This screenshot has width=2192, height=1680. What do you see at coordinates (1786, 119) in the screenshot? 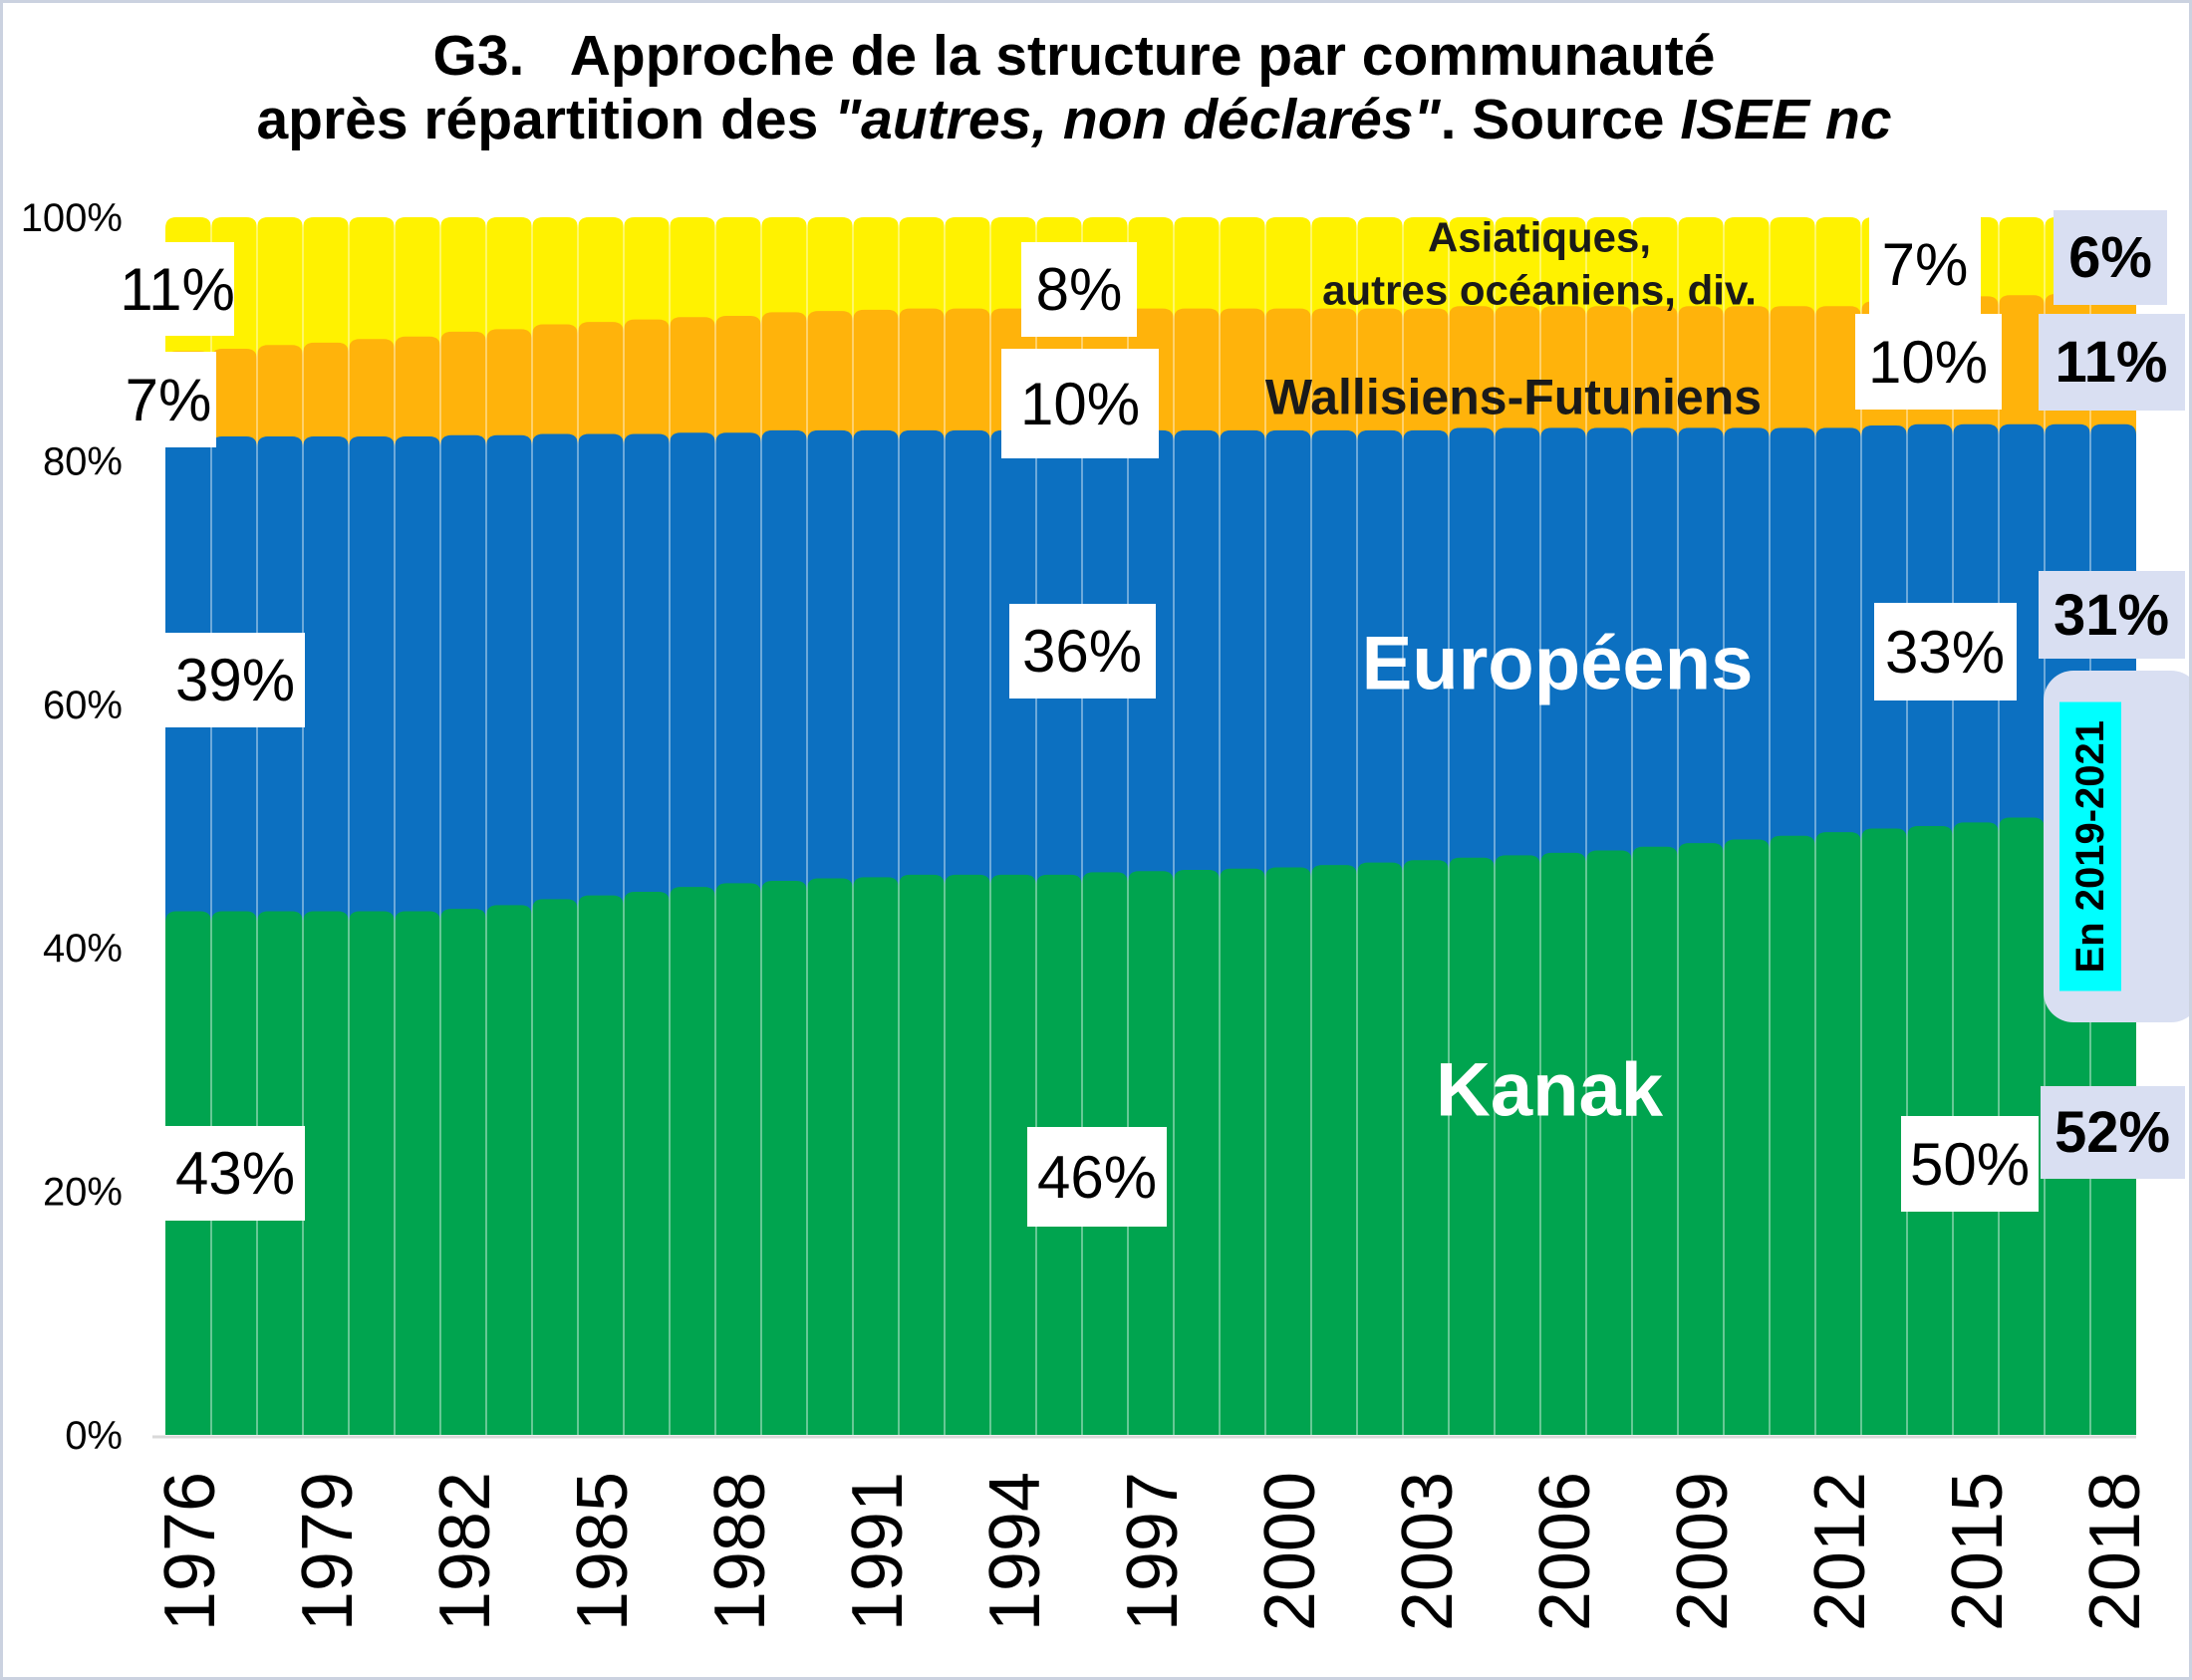
I see `title-line2-source: ISEE nc` at bounding box center [1786, 119].